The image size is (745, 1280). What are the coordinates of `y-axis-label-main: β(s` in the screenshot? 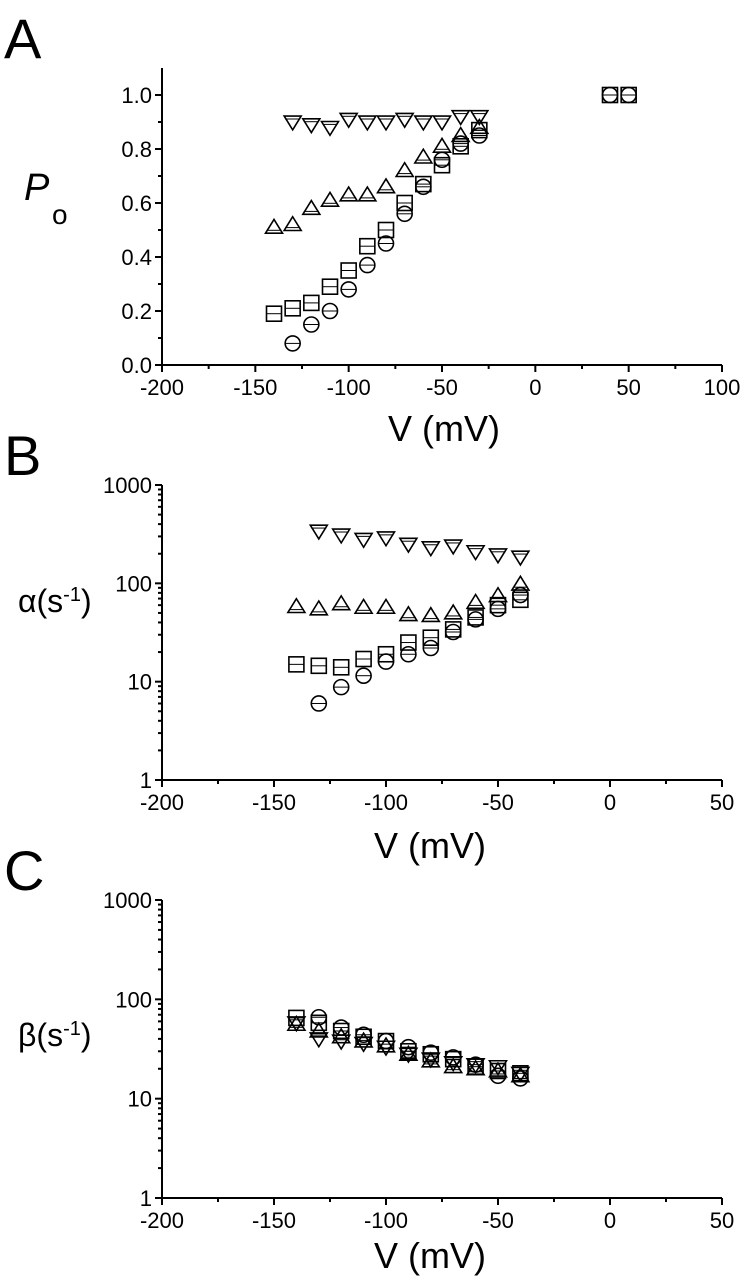 It's located at (40, 1035).